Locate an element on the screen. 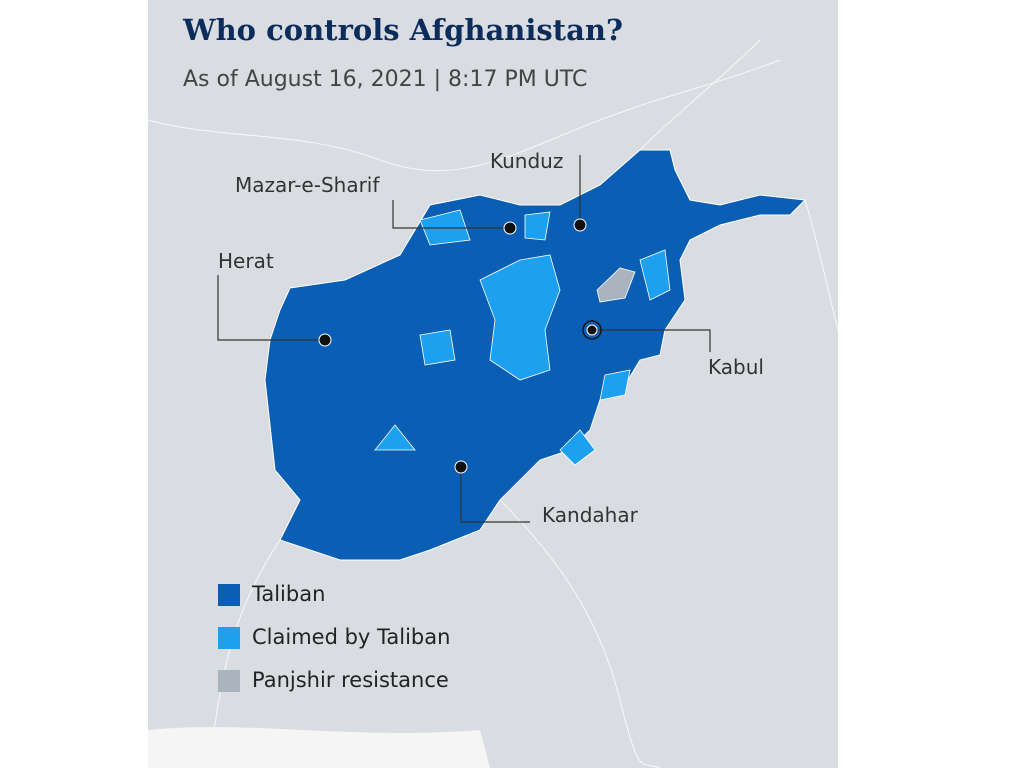 Image resolution: width=1024 pixels, height=768 pixels. subtitle: As of August 16, 2021 | 8:17 PM UTC is located at coordinates (385, 79).